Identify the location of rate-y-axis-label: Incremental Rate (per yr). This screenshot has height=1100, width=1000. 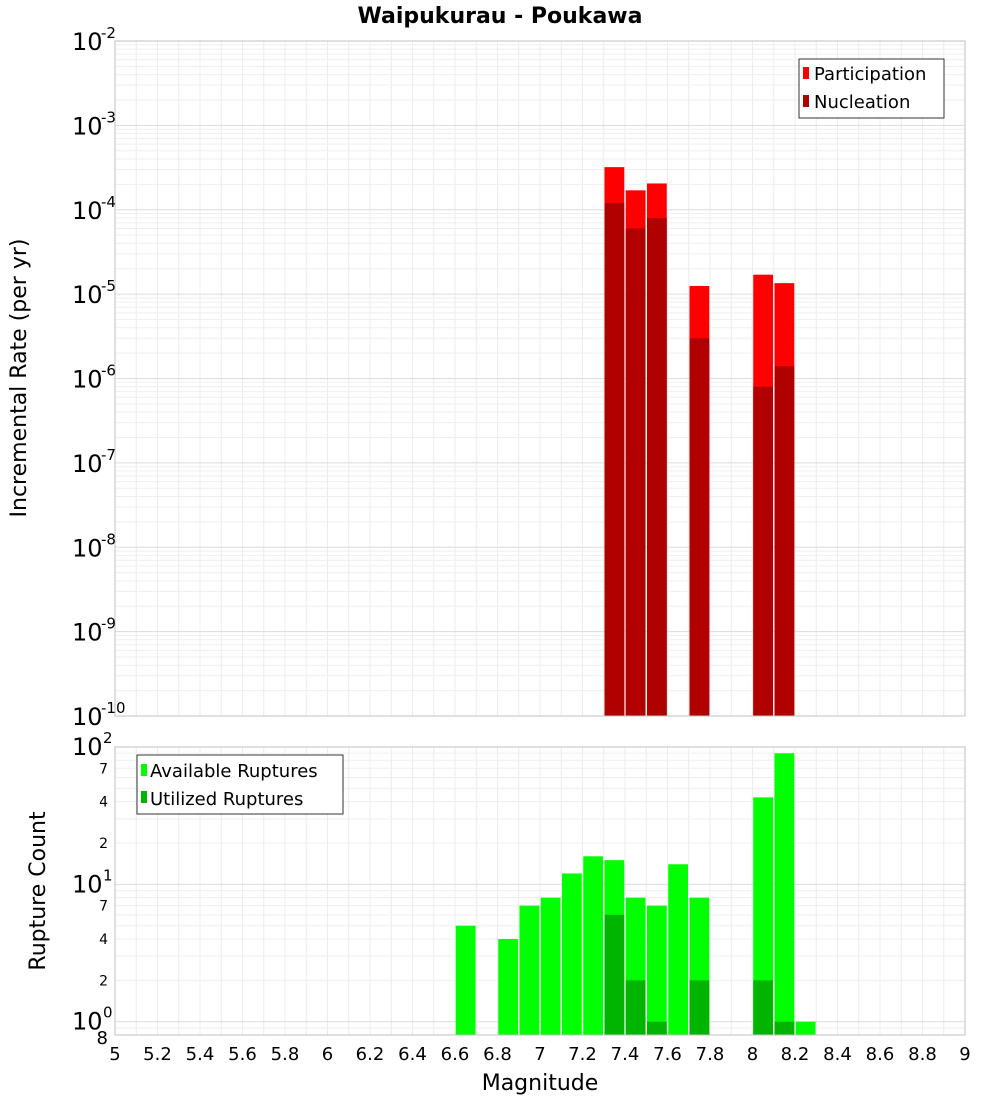
(19, 378).